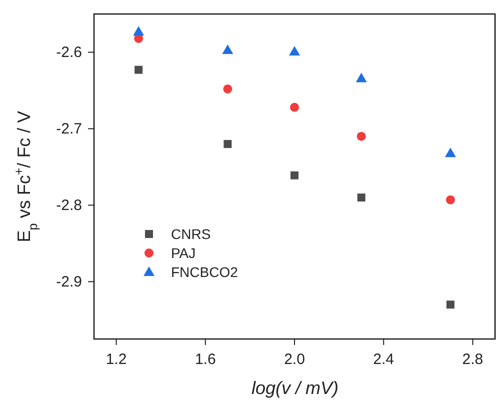 The width and height of the screenshot is (496, 400). I want to click on x-axis-title: log(v / mV), so click(295, 388).